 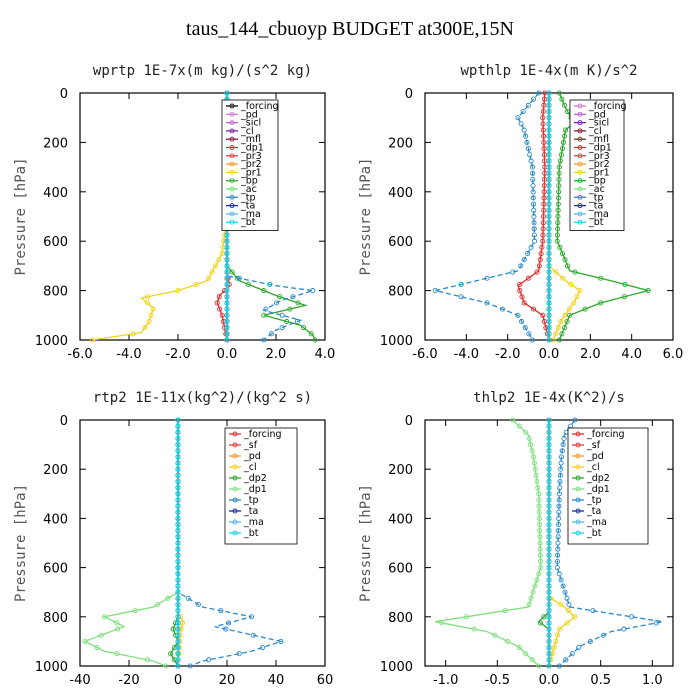 I want to click on plot-frame, so click(x=202, y=543).